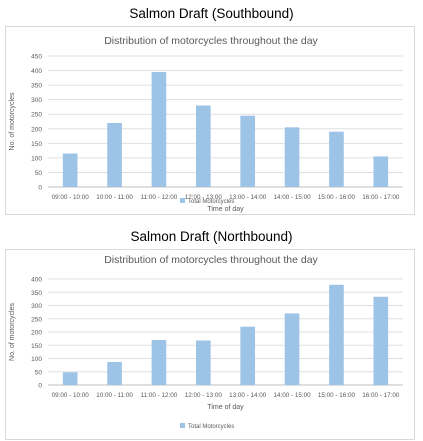 The height and width of the screenshot is (441, 423). What do you see at coordinates (211, 13) in the screenshot?
I see `heading-southbound: Salmon Draft (Southbound)` at bounding box center [211, 13].